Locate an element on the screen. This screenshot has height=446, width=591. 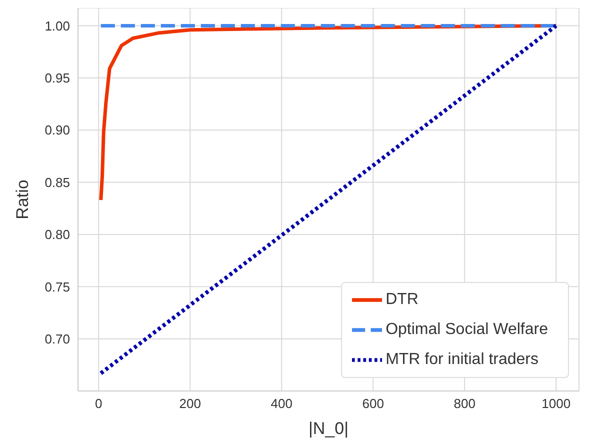
y-tick-label: 0.95 is located at coordinates (57, 78).